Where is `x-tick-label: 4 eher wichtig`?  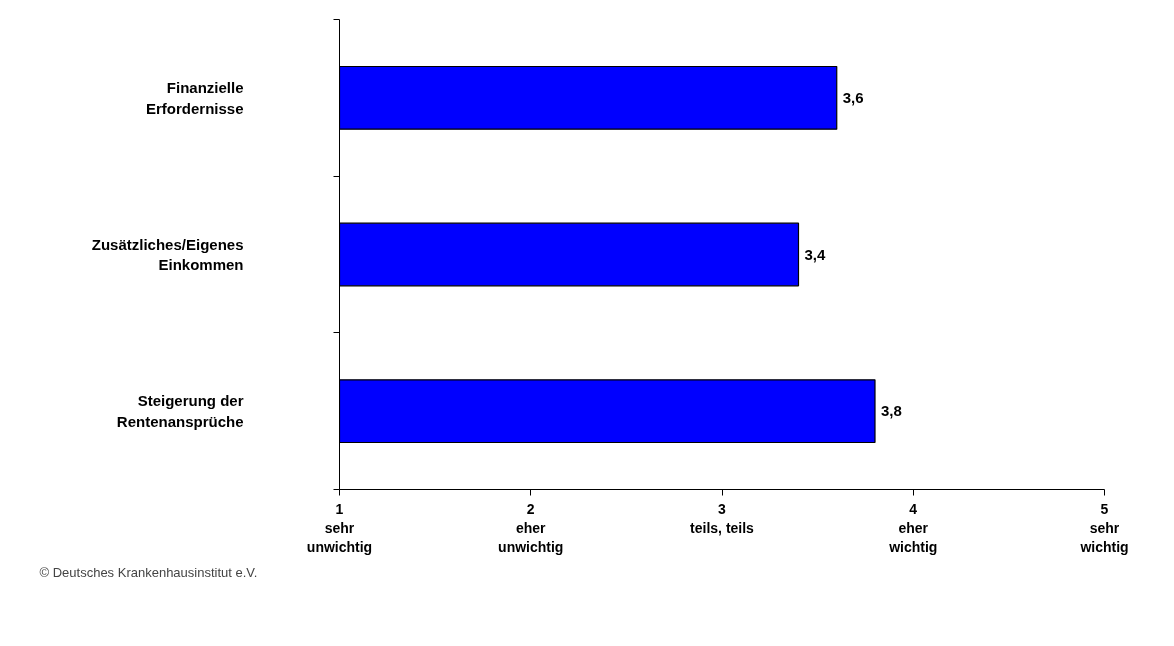 x-tick-label: 4 eher wichtig is located at coordinates (913, 527).